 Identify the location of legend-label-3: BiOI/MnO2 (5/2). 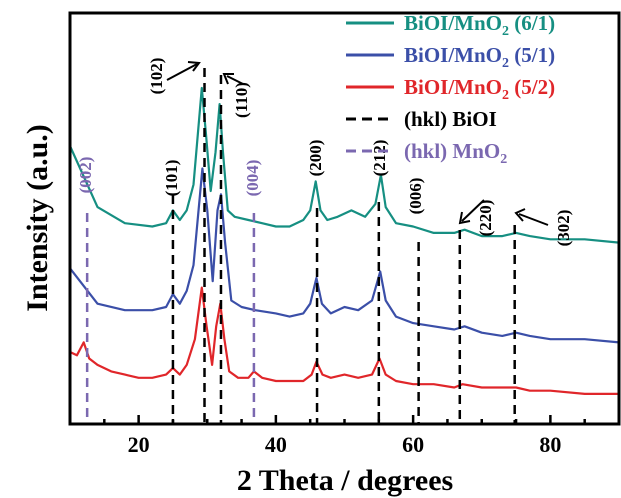
(479, 89).